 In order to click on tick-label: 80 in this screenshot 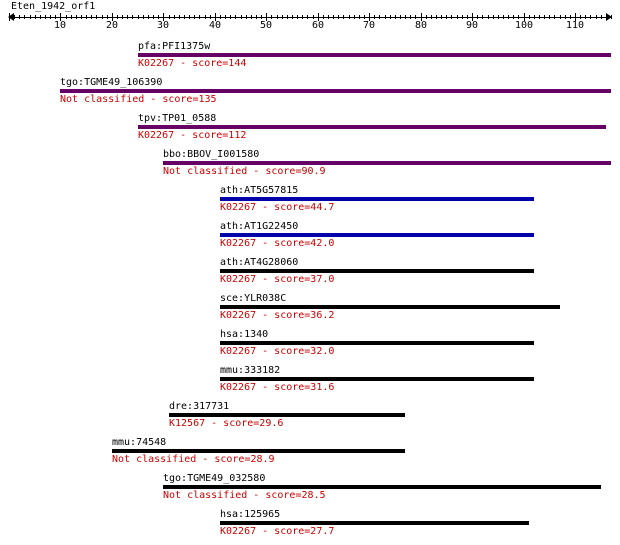, I will do `click(421, 25)`.